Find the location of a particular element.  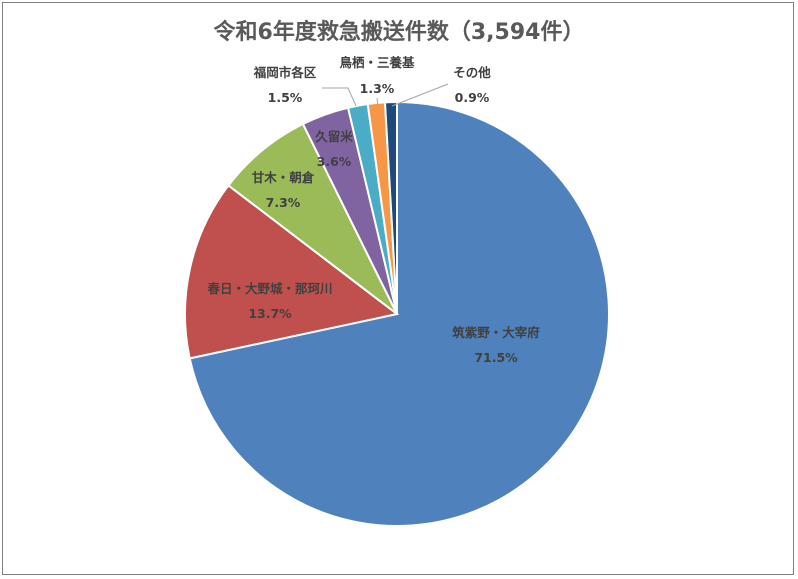

slice-value-label: 71.5% is located at coordinates (496, 357).